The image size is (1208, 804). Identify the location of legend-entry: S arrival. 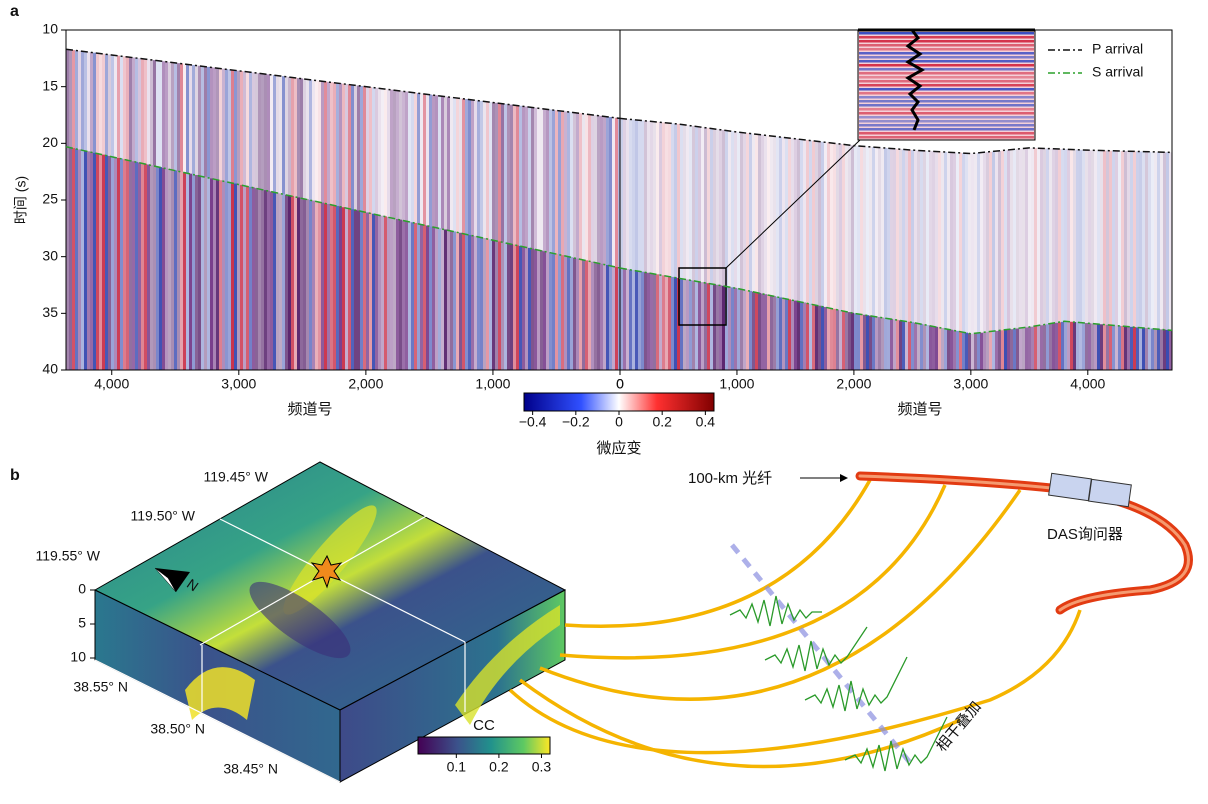
(1117, 72).